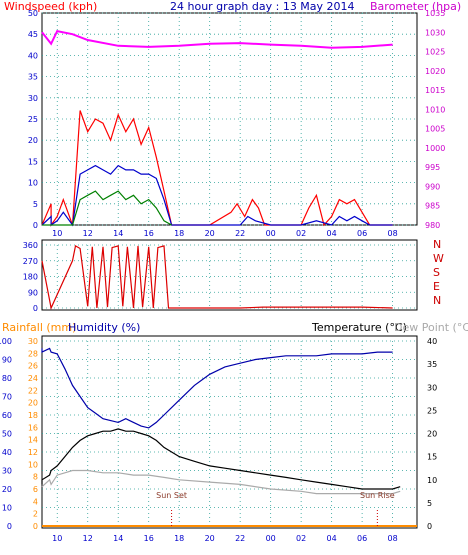 Image resolution: width=468 pixels, height=555 pixels. I want to click on baro-y-tick-label: 1030, so click(435, 32).